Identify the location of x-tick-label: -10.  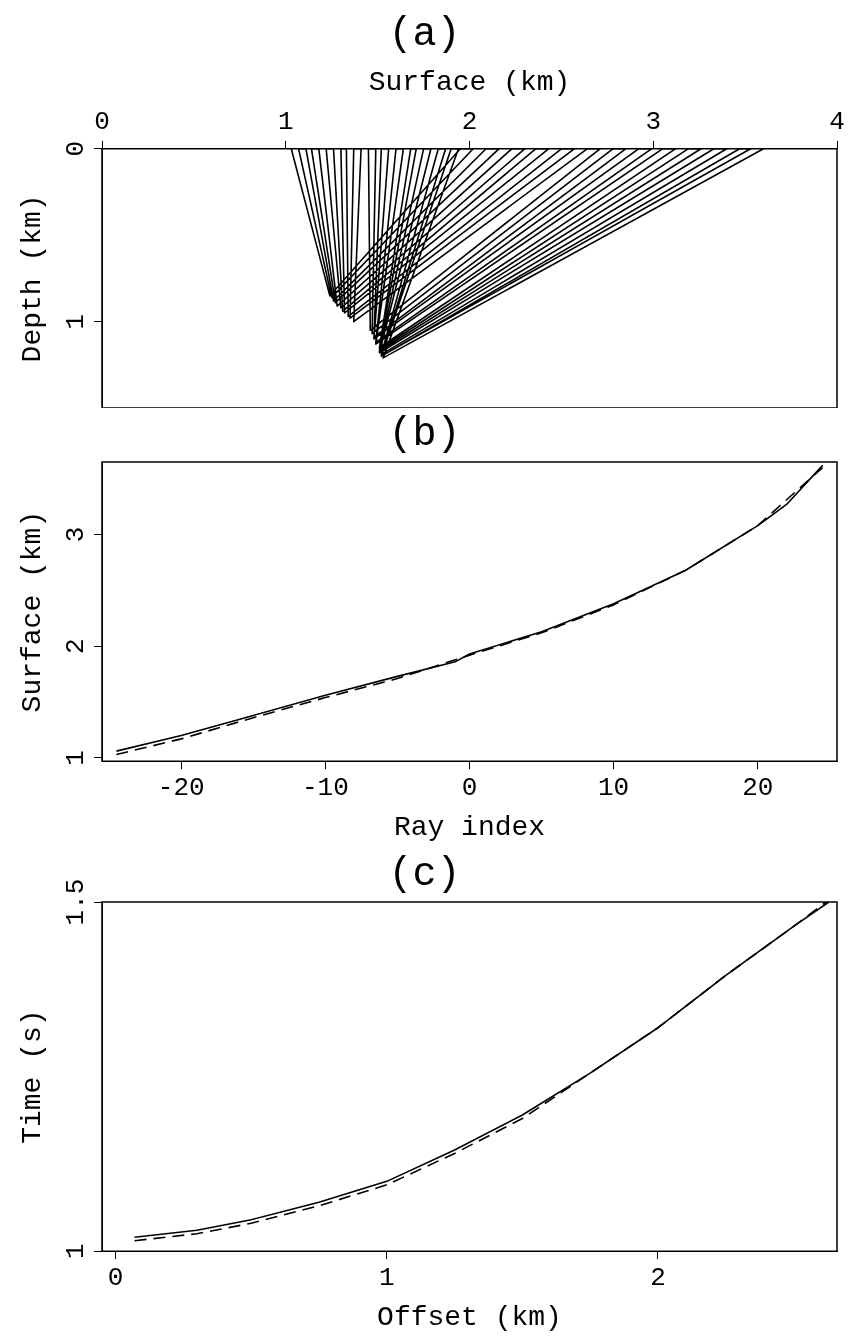
(325, 787).